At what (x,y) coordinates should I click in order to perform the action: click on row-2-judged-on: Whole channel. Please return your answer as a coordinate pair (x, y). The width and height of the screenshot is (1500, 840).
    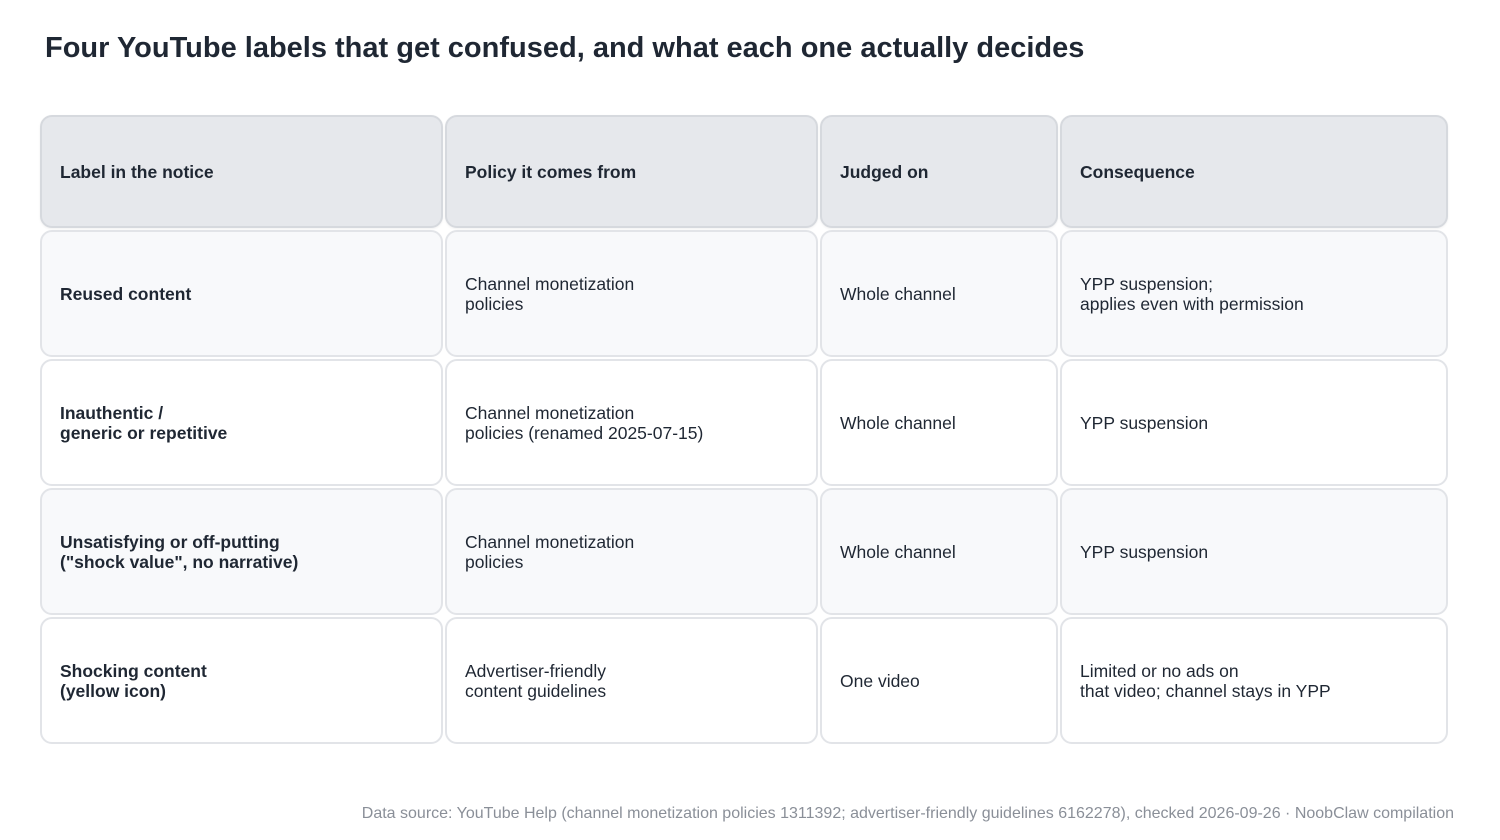
    Looking at the image, I should click on (939, 422).